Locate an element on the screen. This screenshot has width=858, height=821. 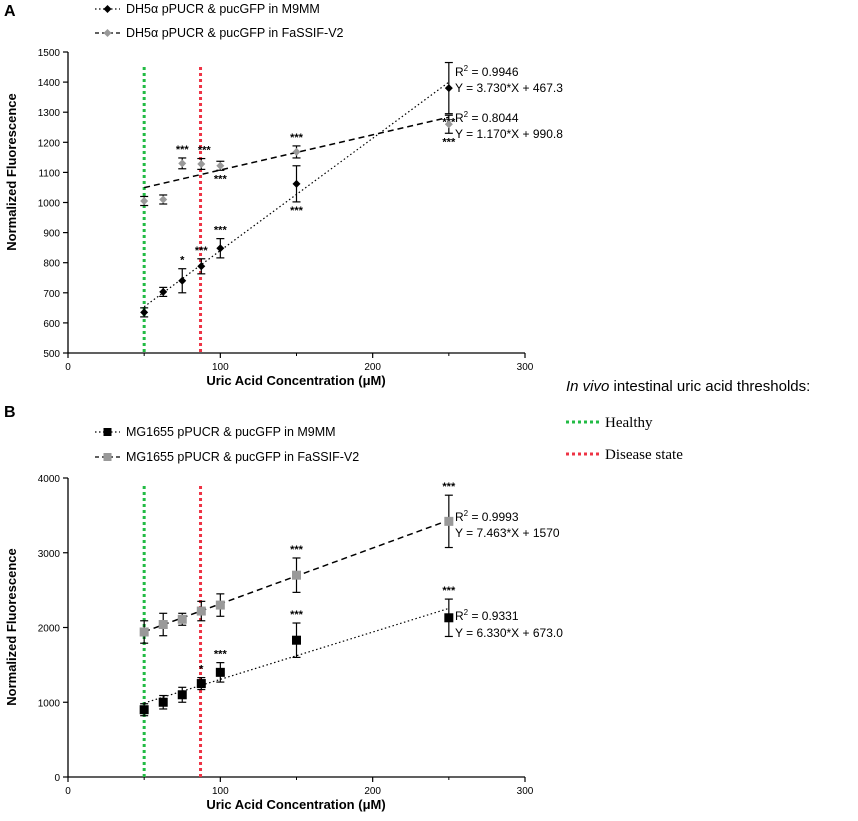
x-tick-label-b: 100 is located at coordinates (220, 791).